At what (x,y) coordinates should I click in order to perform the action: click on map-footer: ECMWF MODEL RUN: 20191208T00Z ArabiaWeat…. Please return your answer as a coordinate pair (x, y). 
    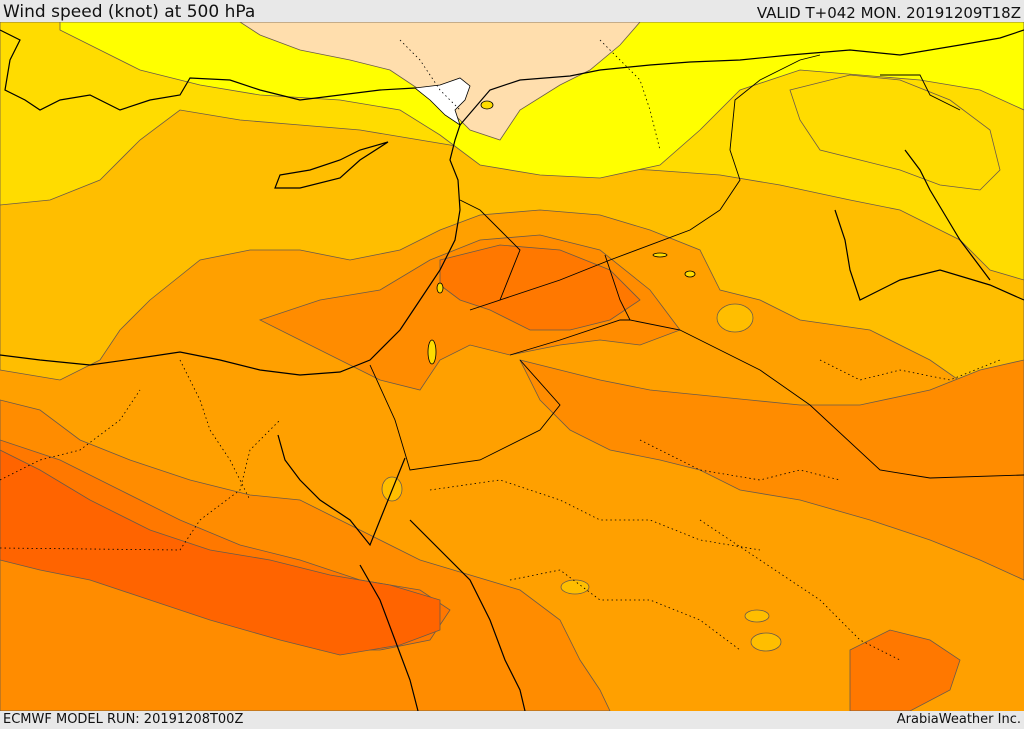
    Looking at the image, I should click on (512, 720).